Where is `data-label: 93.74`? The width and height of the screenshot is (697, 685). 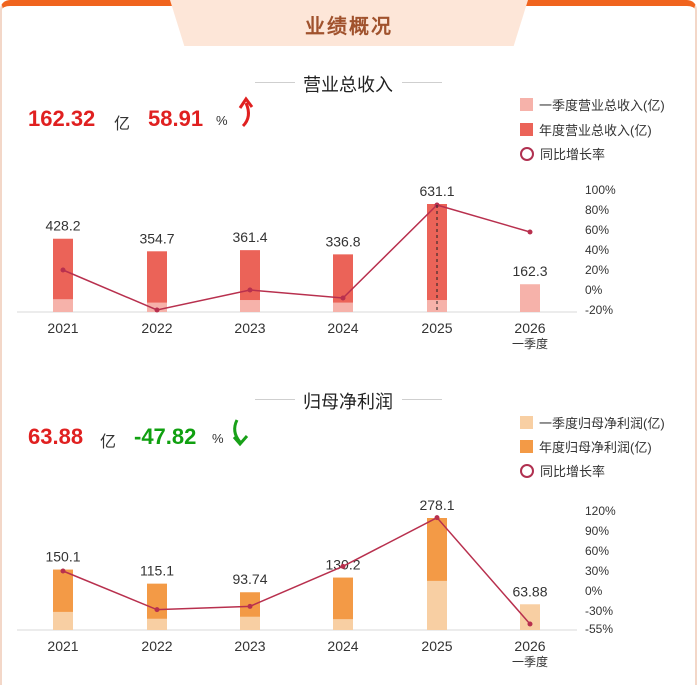
data-label: 93.74 is located at coordinates (249, 579).